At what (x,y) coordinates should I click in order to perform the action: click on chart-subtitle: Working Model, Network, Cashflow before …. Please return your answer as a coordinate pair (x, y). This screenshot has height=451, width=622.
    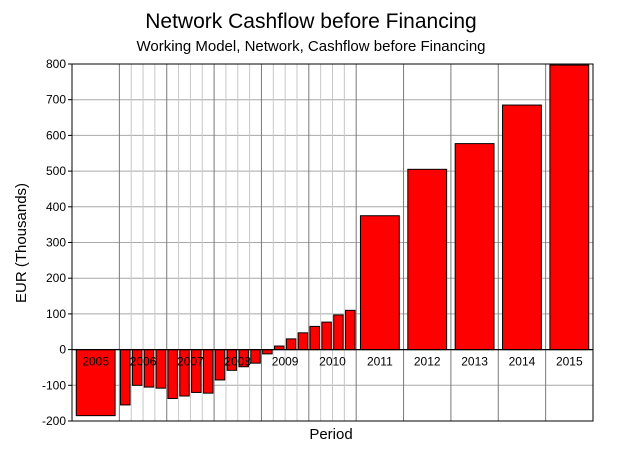
    Looking at the image, I should click on (311, 46).